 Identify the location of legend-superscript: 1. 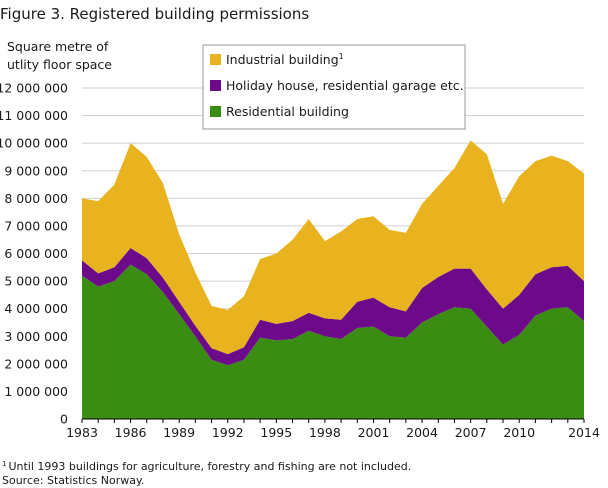
(341, 56).